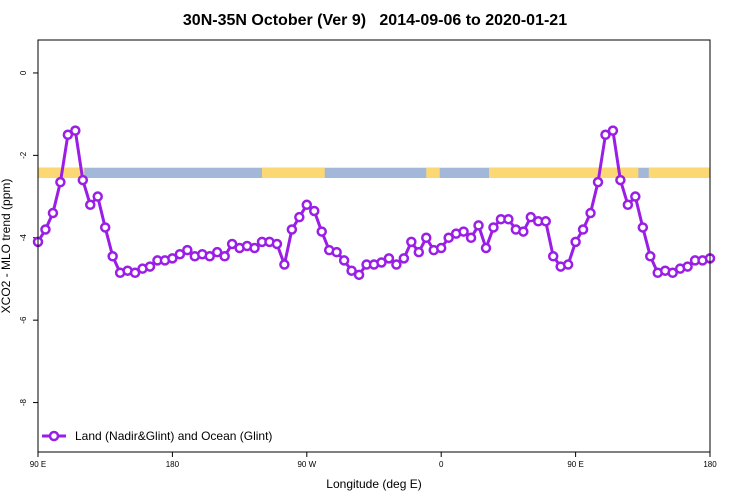 This screenshot has width=750, height=500. Describe the element at coordinates (6, 246) in the screenshot. I see `y-axis-label: XCO2 - MLO trend (ppm)` at that location.